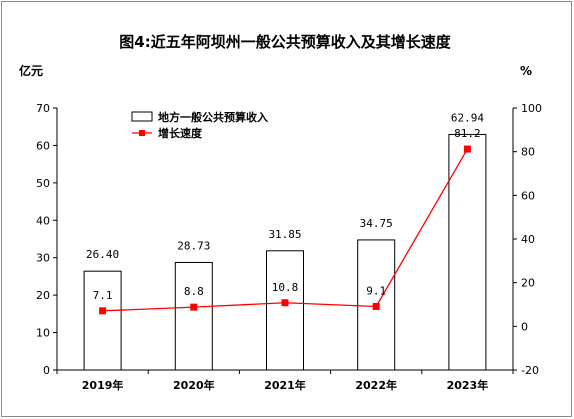  Describe the element at coordinates (468, 385) in the screenshot. I see `x-category-label: 2023年` at that location.